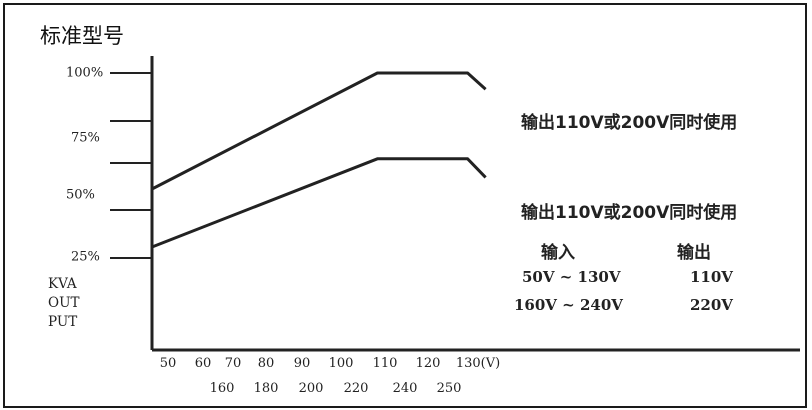  What do you see at coordinates (233, 363) in the screenshot?
I see `x-tick-label: 70` at bounding box center [233, 363].